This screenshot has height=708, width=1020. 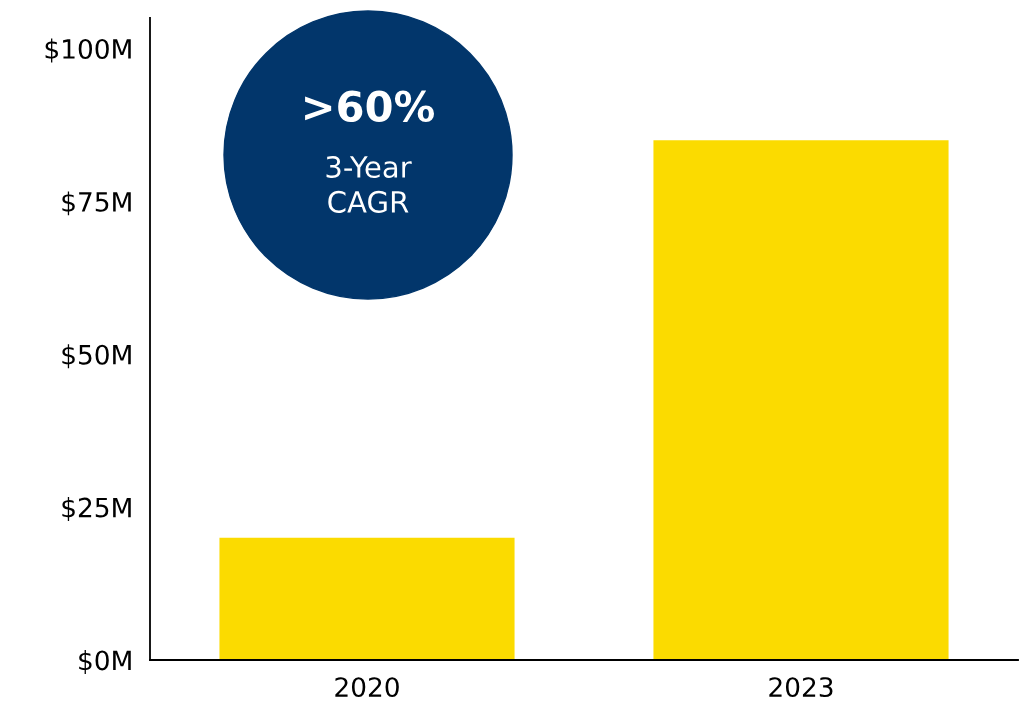 I want to click on y-tick-label: $100M, so click(x=88, y=50).